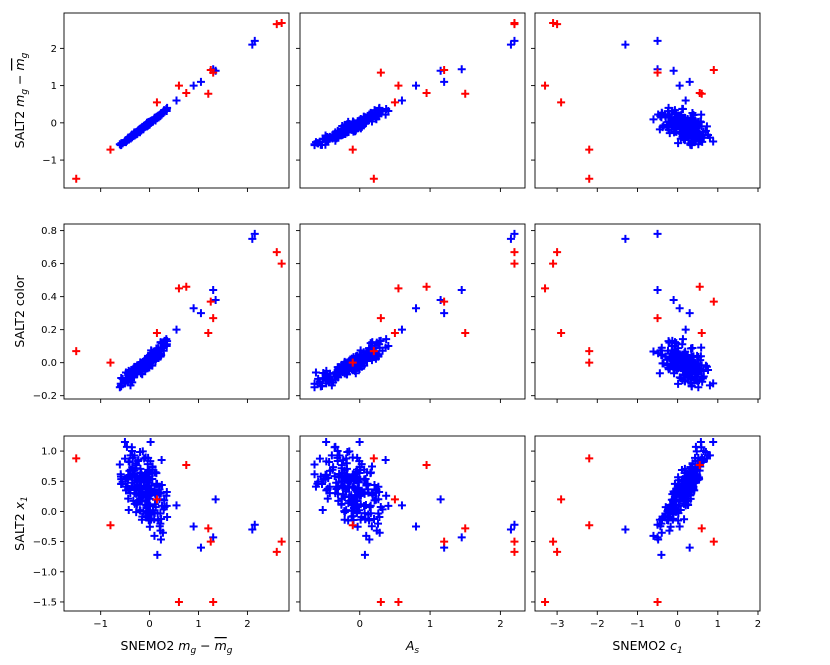 The height and width of the screenshot is (665, 830). What do you see at coordinates (49, 512) in the screenshot?
I see `y-tick-label: 0.0` at bounding box center [49, 512].